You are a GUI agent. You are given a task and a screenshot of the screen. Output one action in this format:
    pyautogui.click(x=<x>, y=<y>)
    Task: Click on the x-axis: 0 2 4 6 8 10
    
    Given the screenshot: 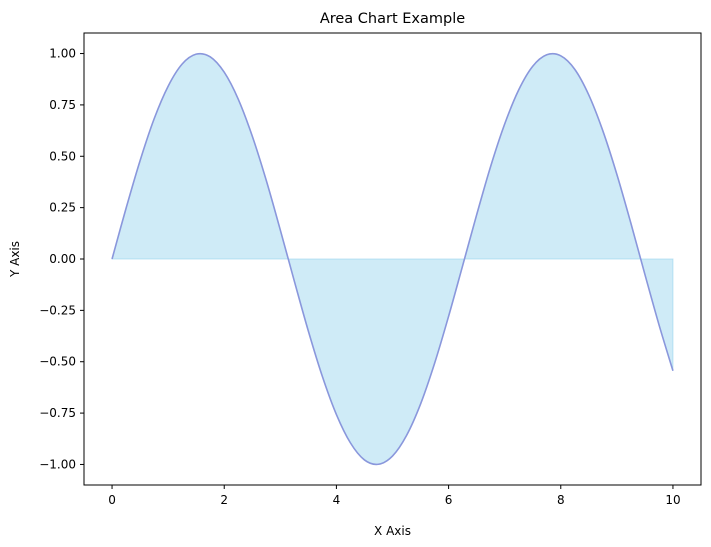 What is the action you would take?
    pyautogui.click(x=394, y=496)
    